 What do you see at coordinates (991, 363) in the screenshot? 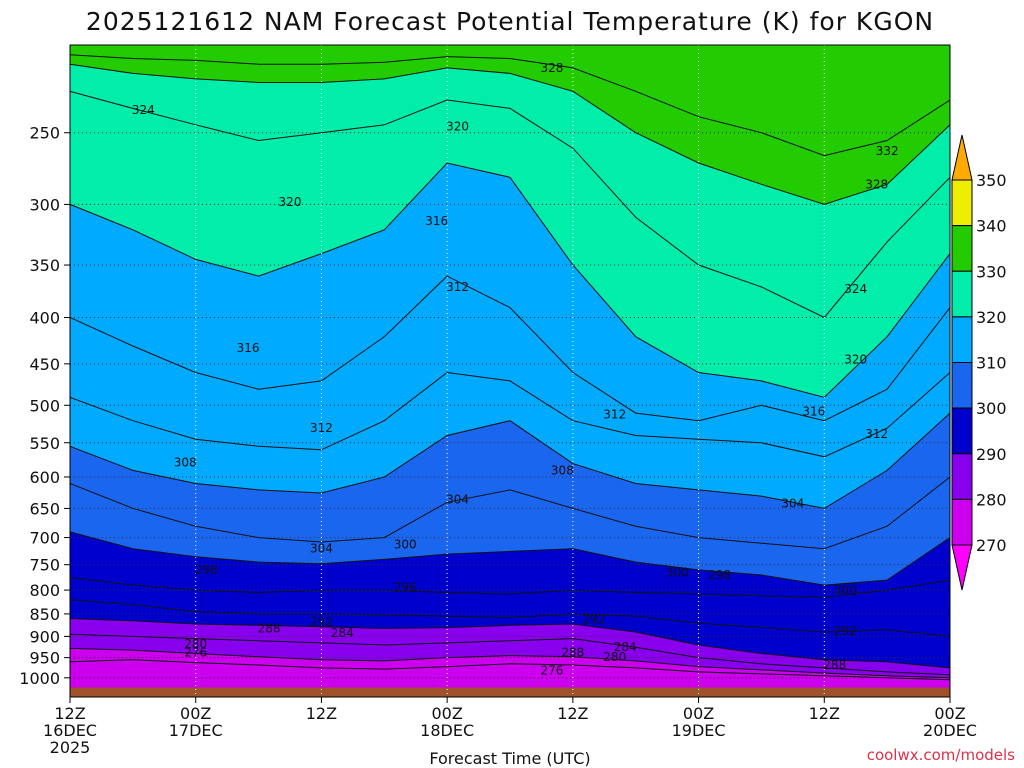
I see `colorbar-label: 310` at bounding box center [991, 363].